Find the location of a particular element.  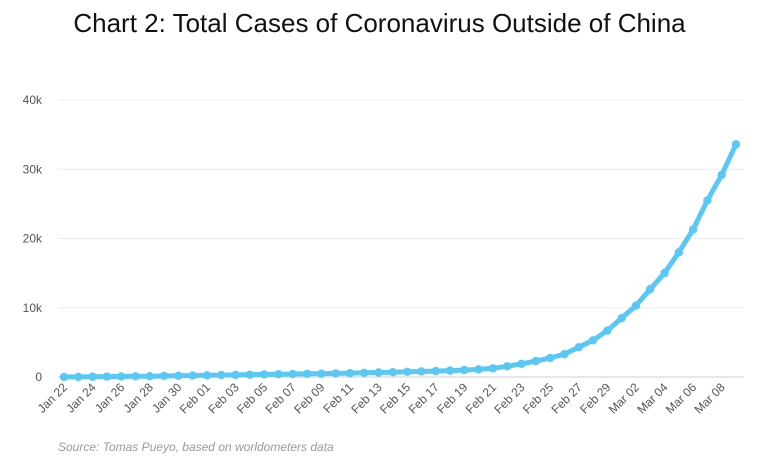

x-tick-label: Jan 28 is located at coordinates (139, 398).